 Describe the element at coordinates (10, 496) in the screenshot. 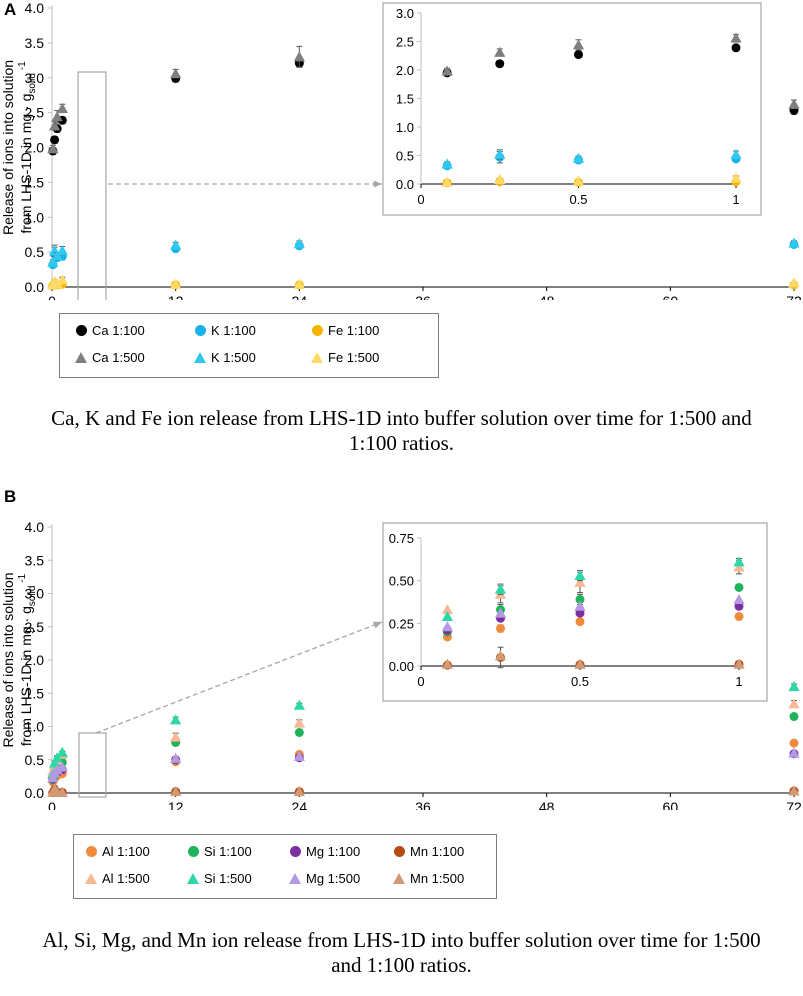

I see `panel-letter-b: B` at that location.